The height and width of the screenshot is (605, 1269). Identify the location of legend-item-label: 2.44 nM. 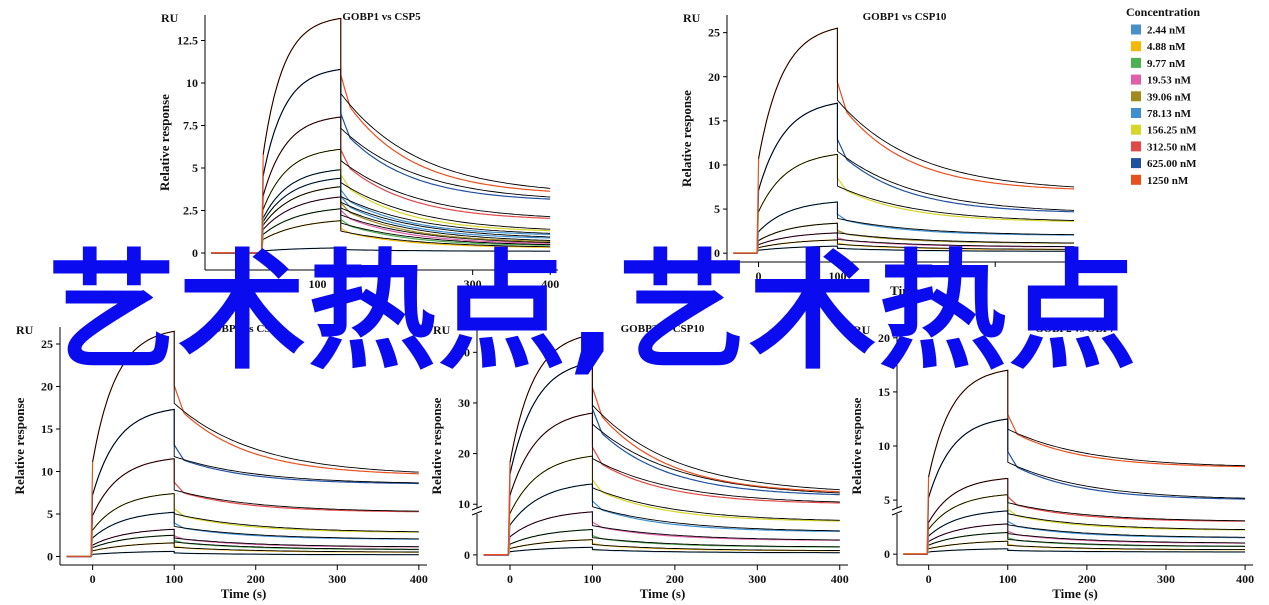
(1166, 31).